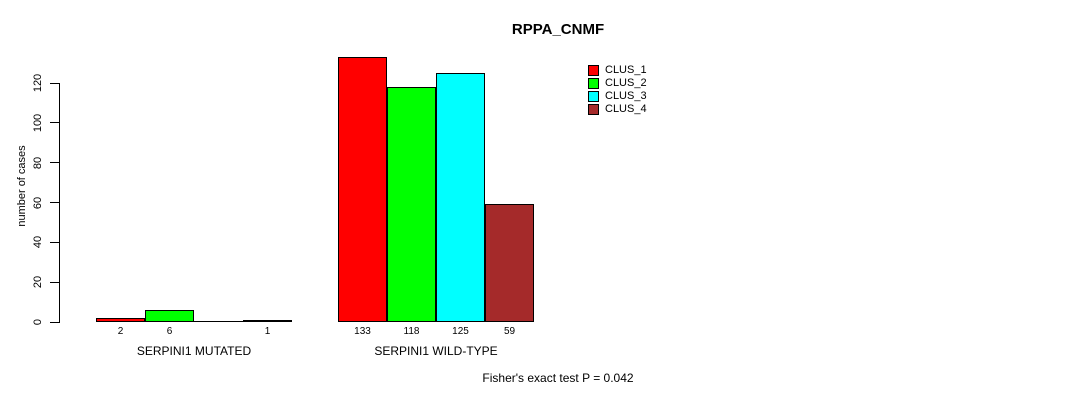  What do you see at coordinates (38, 202) in the screenshot?
I see `y-axis-tick-label: 60` at bounding box center [38, 202].